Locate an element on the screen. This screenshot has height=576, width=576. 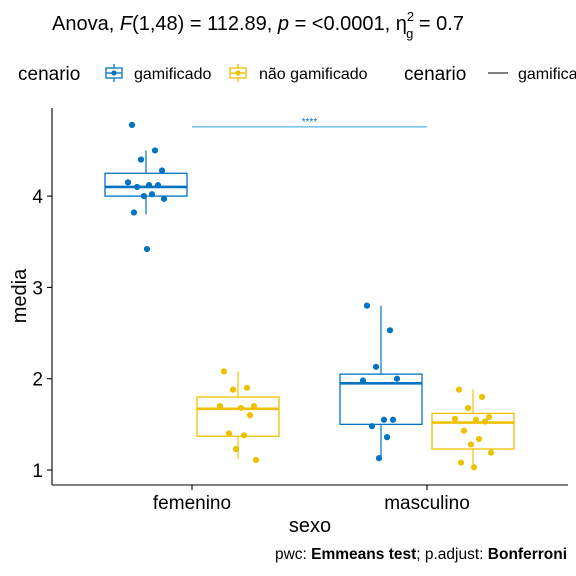
legend-title-line: cenario is located at coordinates (435, 74).